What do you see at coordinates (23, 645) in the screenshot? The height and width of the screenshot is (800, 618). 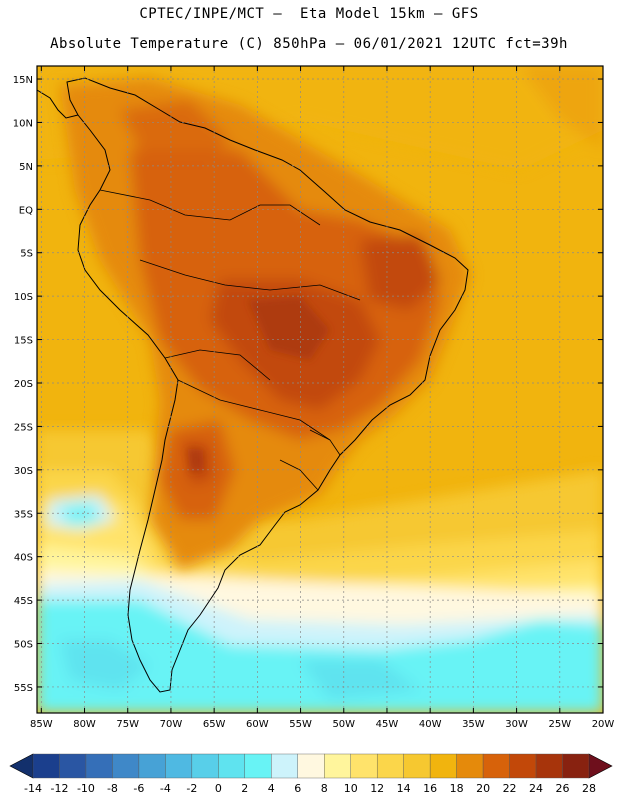 I see `lat-tick-label: 50S` at bounding box center [23, 645].